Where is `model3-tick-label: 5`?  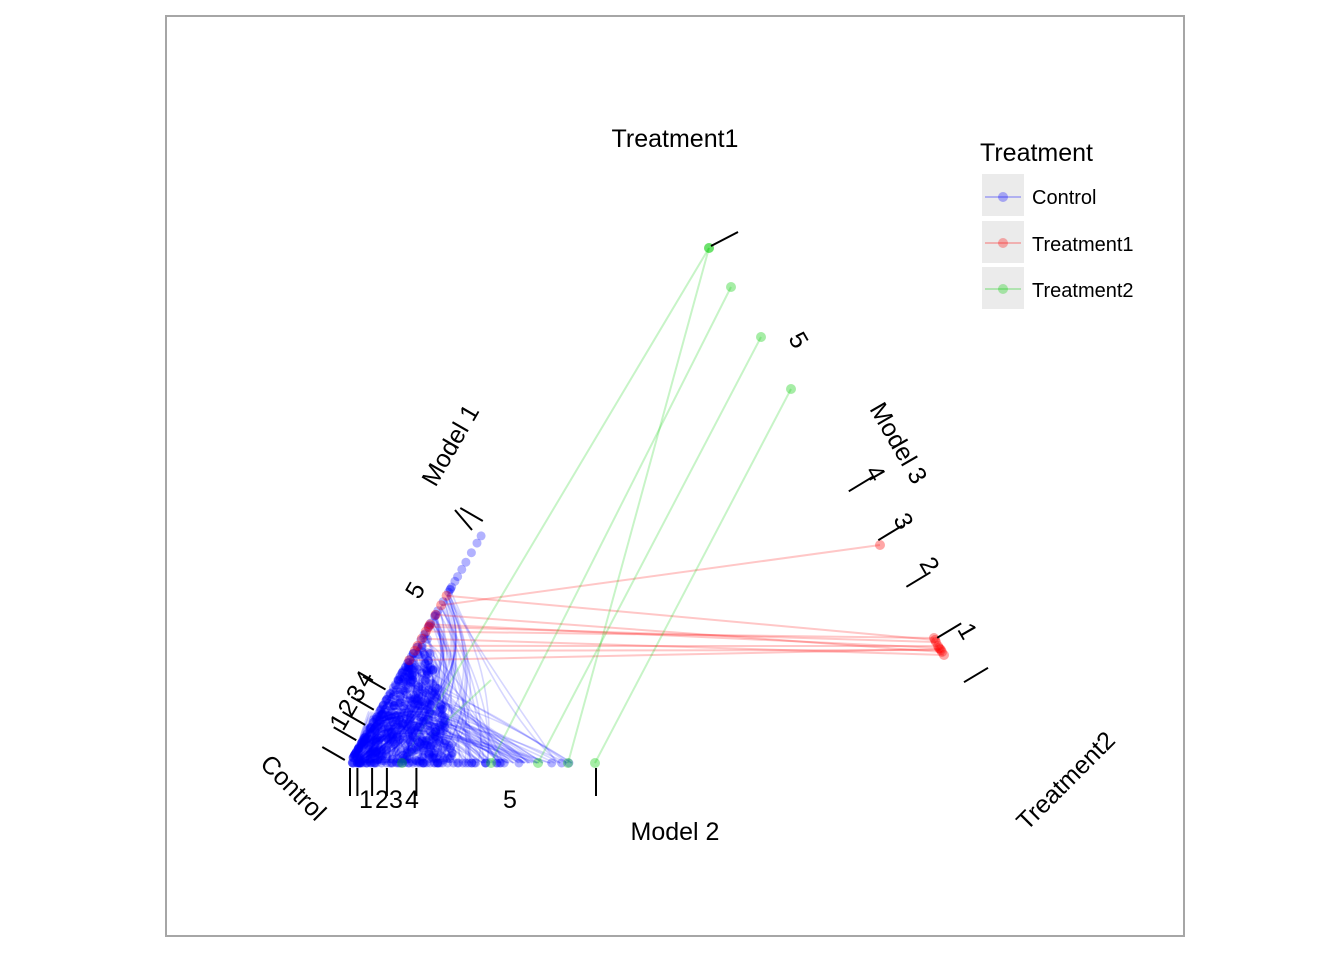
model3-tick-label: 5 is located at coordinates (798, 340).